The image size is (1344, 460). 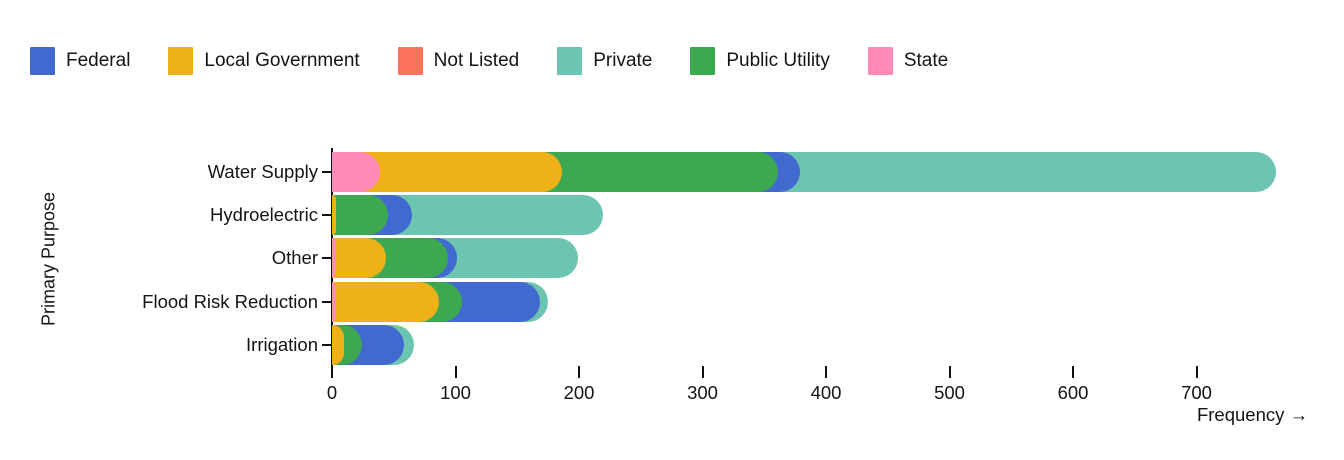 I want to click on bar-segment-hydroelectric-local-government, so click(x=334, y=215).